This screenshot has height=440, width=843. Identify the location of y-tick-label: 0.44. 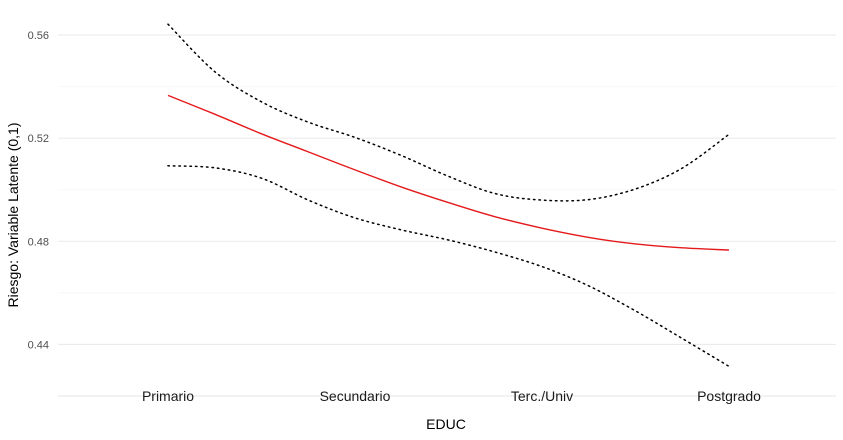
(38, 345).